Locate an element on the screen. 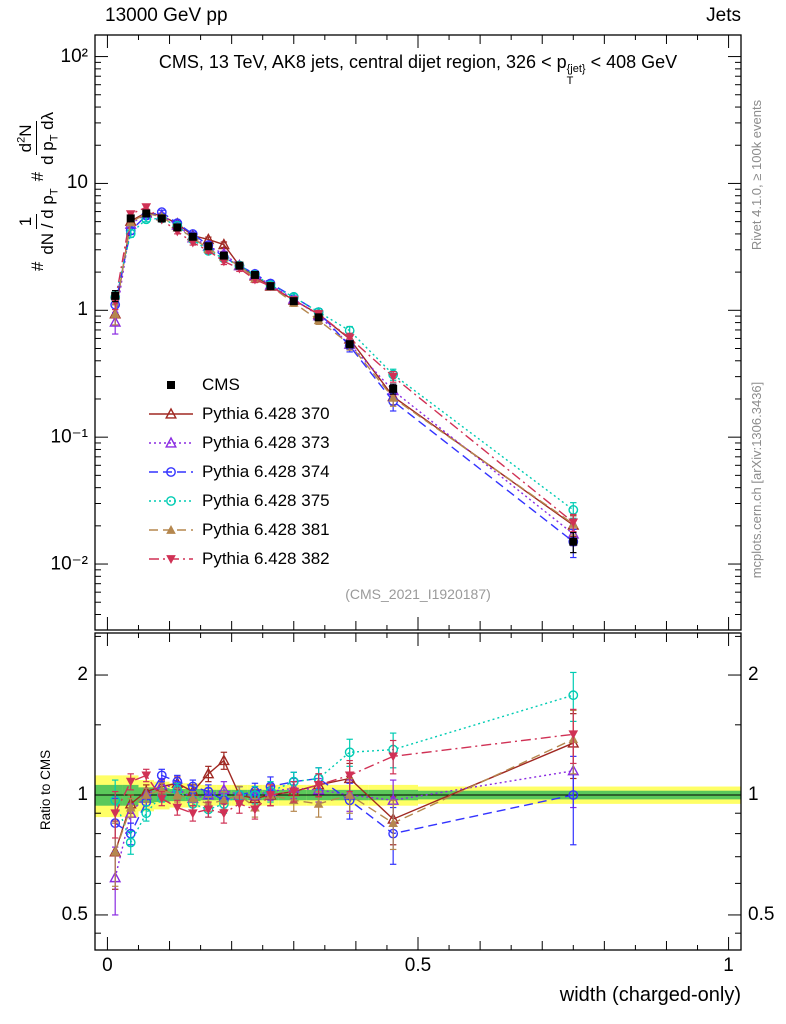 The height and width of the screenshot is (1024, 786). y-main-tick-label: 1 is located at coordinates (82, 310).